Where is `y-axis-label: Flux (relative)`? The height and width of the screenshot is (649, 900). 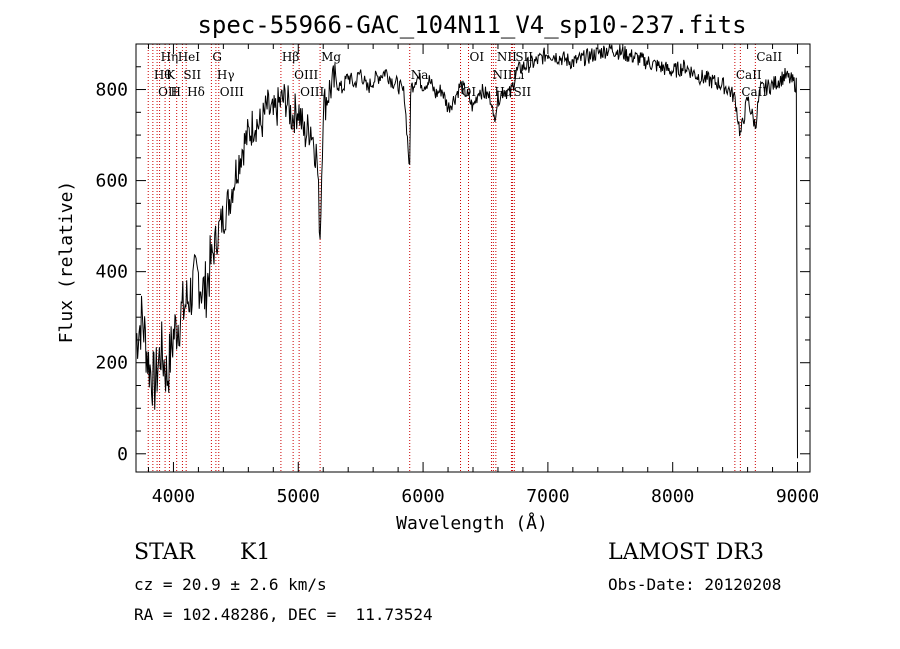 y-axis-label: Flux (relative) is located at coordinates (66, 262).